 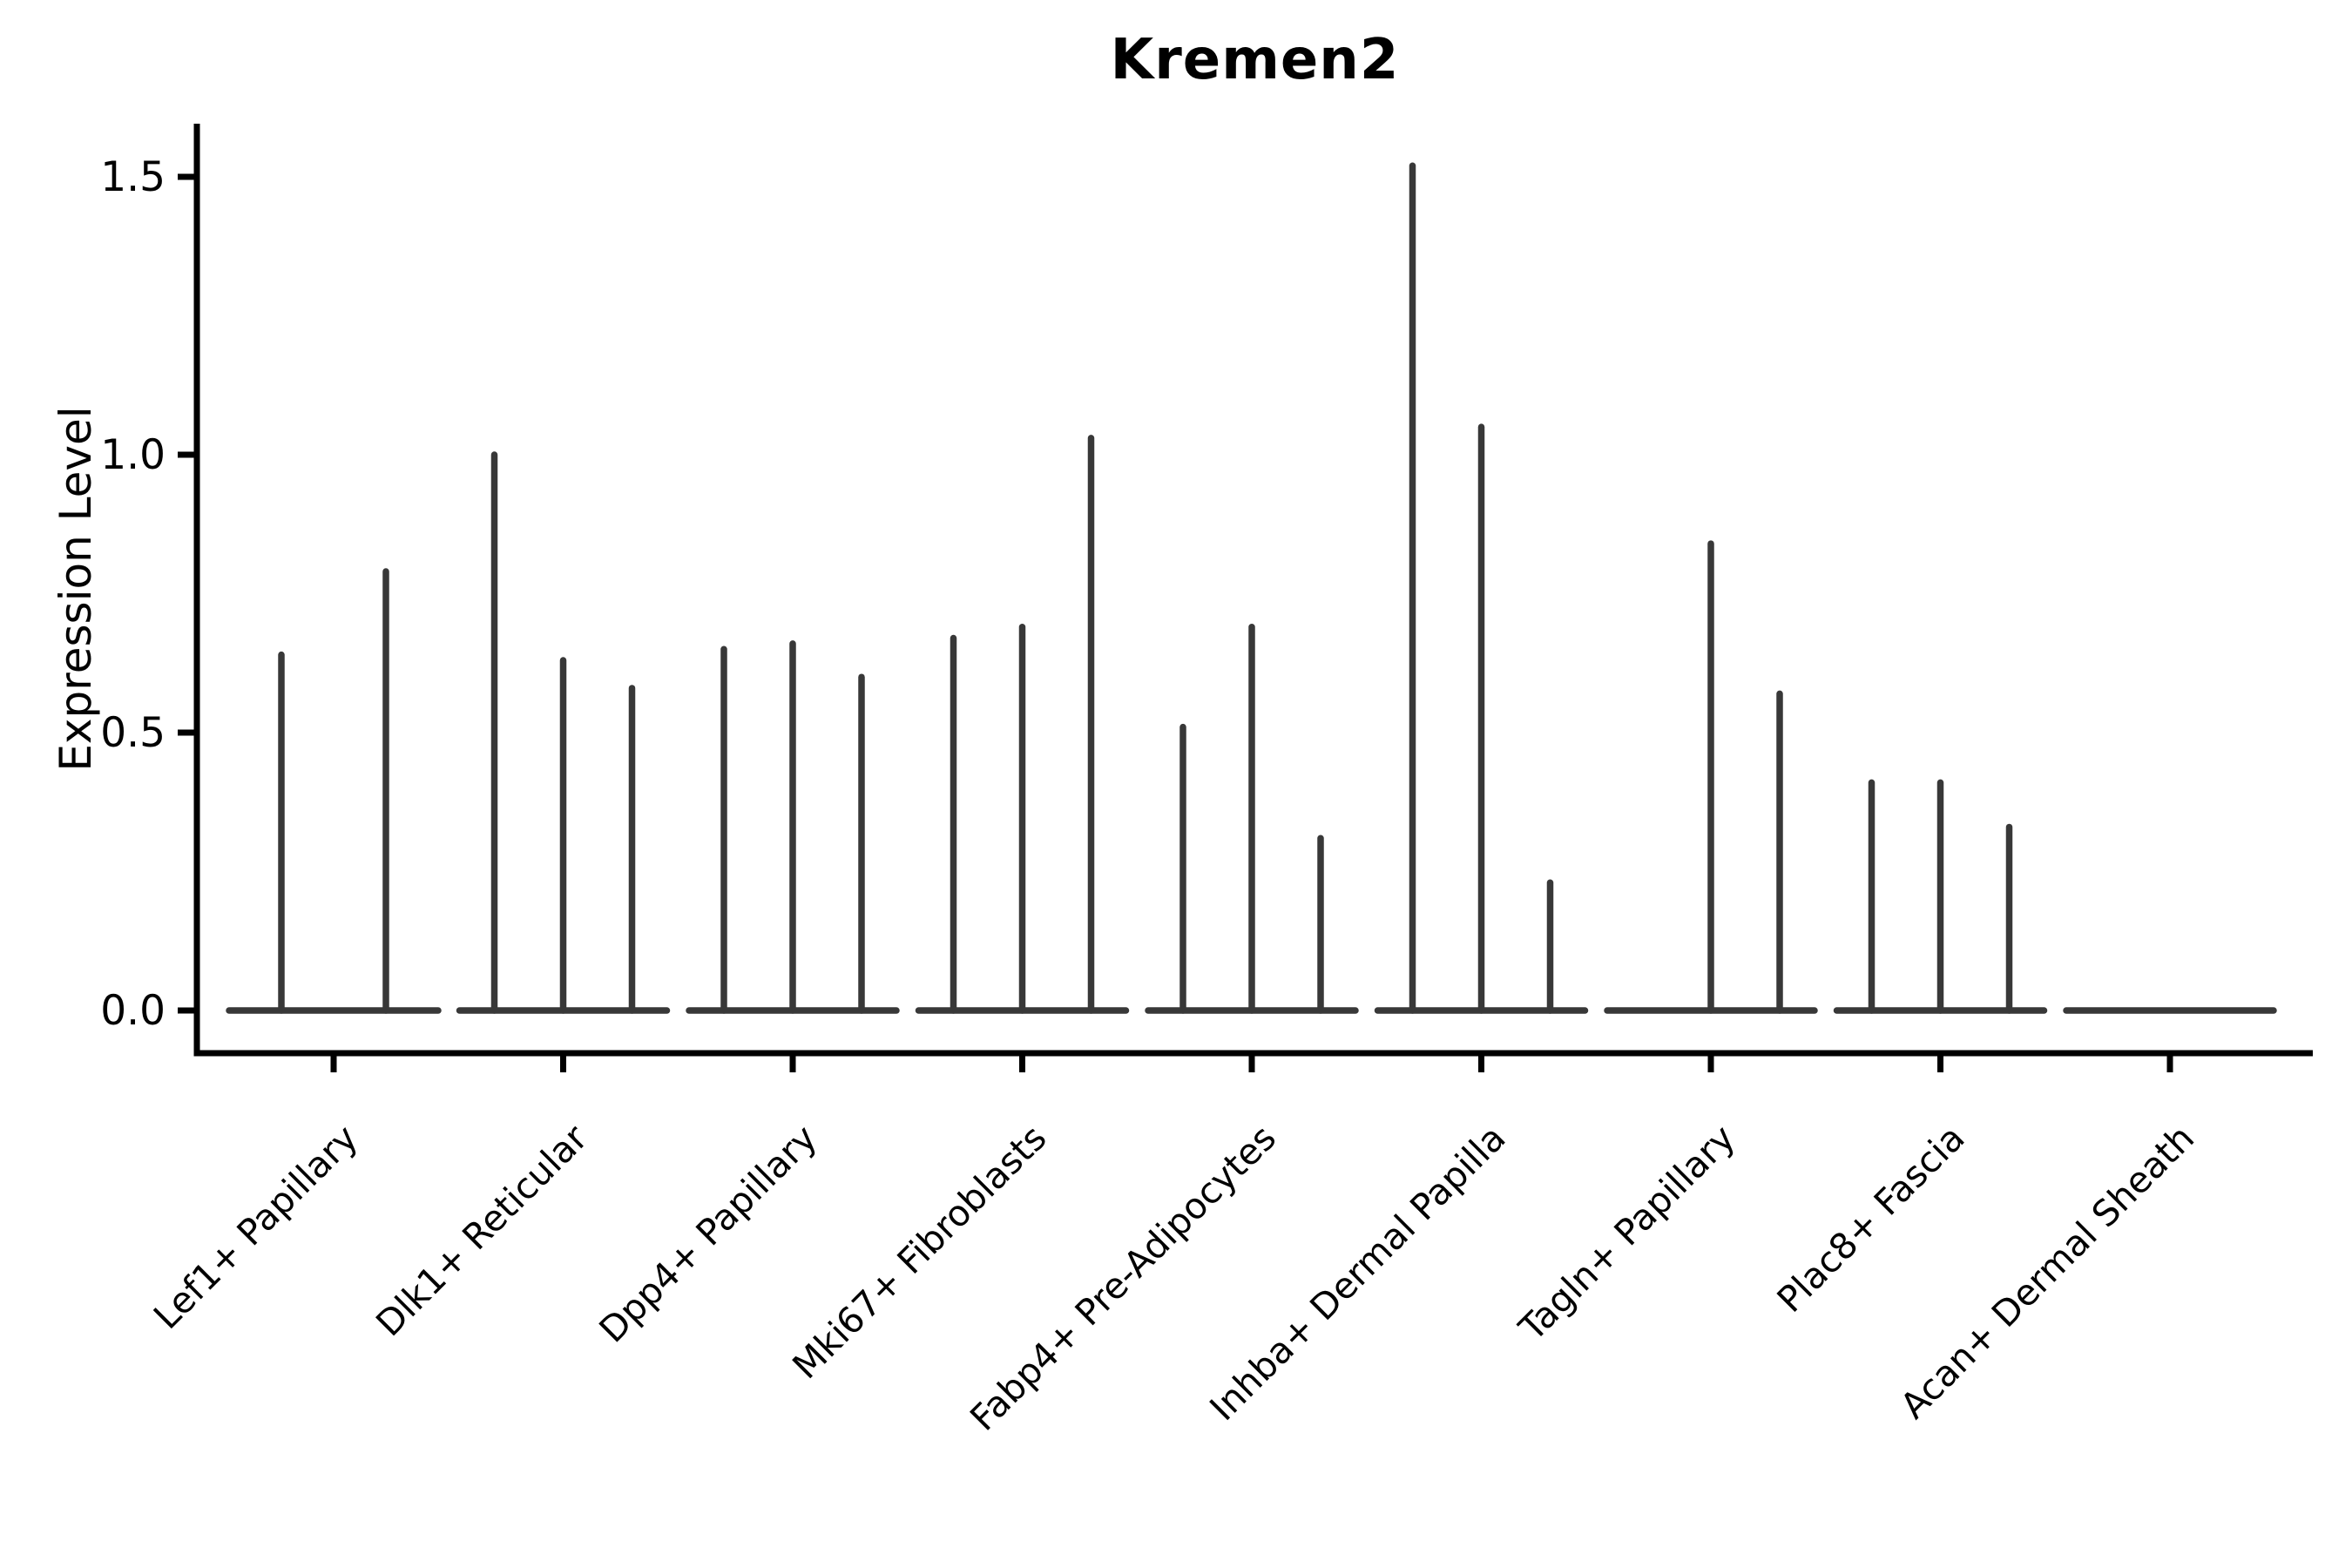 What do you see at coordinates (481, 1231) in the screenshot?
I see `x-tick-label: Dlk1+ Reticular` at bounding box center [481, 1231].